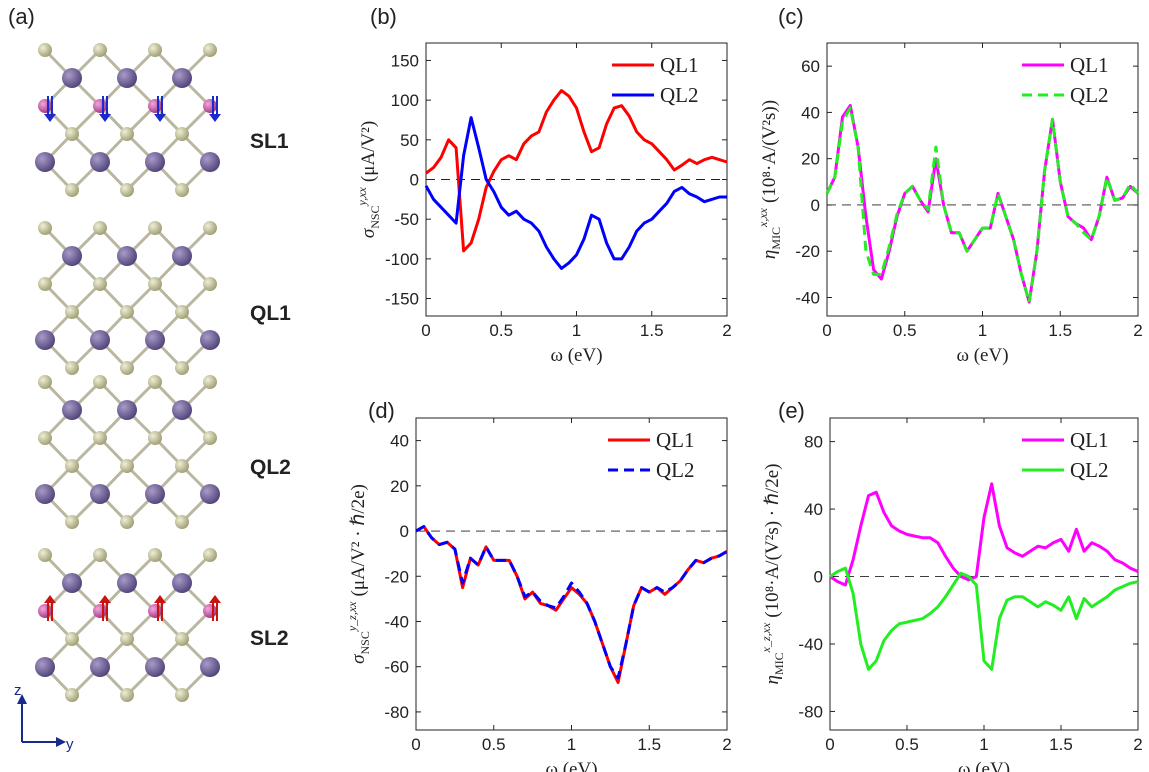 Image resolution: width=1149 pixels, height=772 pixels. Describe the element at coordinates (769, 151) in the screenshot. I see `y-label-unit: (10⁸·A/(V²s))` at that location.